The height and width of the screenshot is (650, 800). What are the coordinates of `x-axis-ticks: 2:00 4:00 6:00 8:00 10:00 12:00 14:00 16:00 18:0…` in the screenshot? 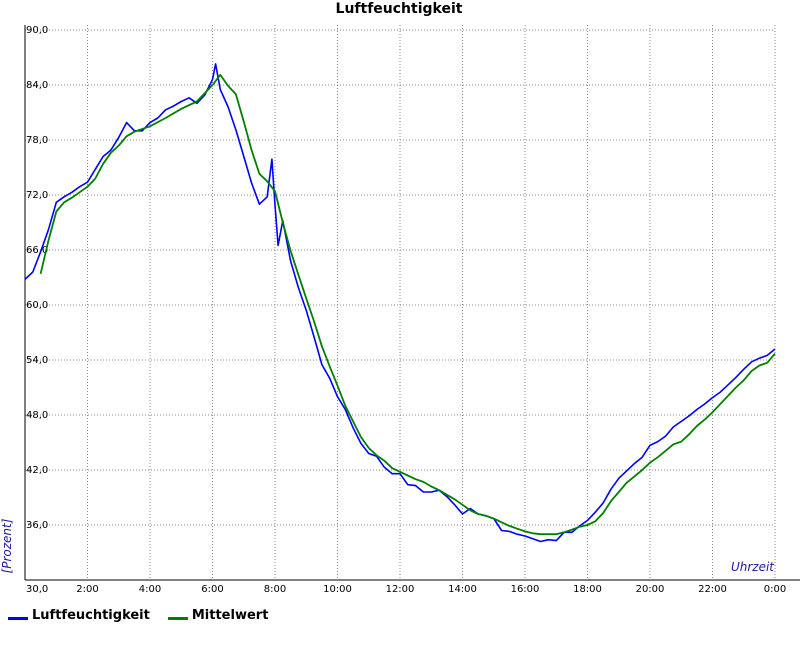 It's located at (431, 589).